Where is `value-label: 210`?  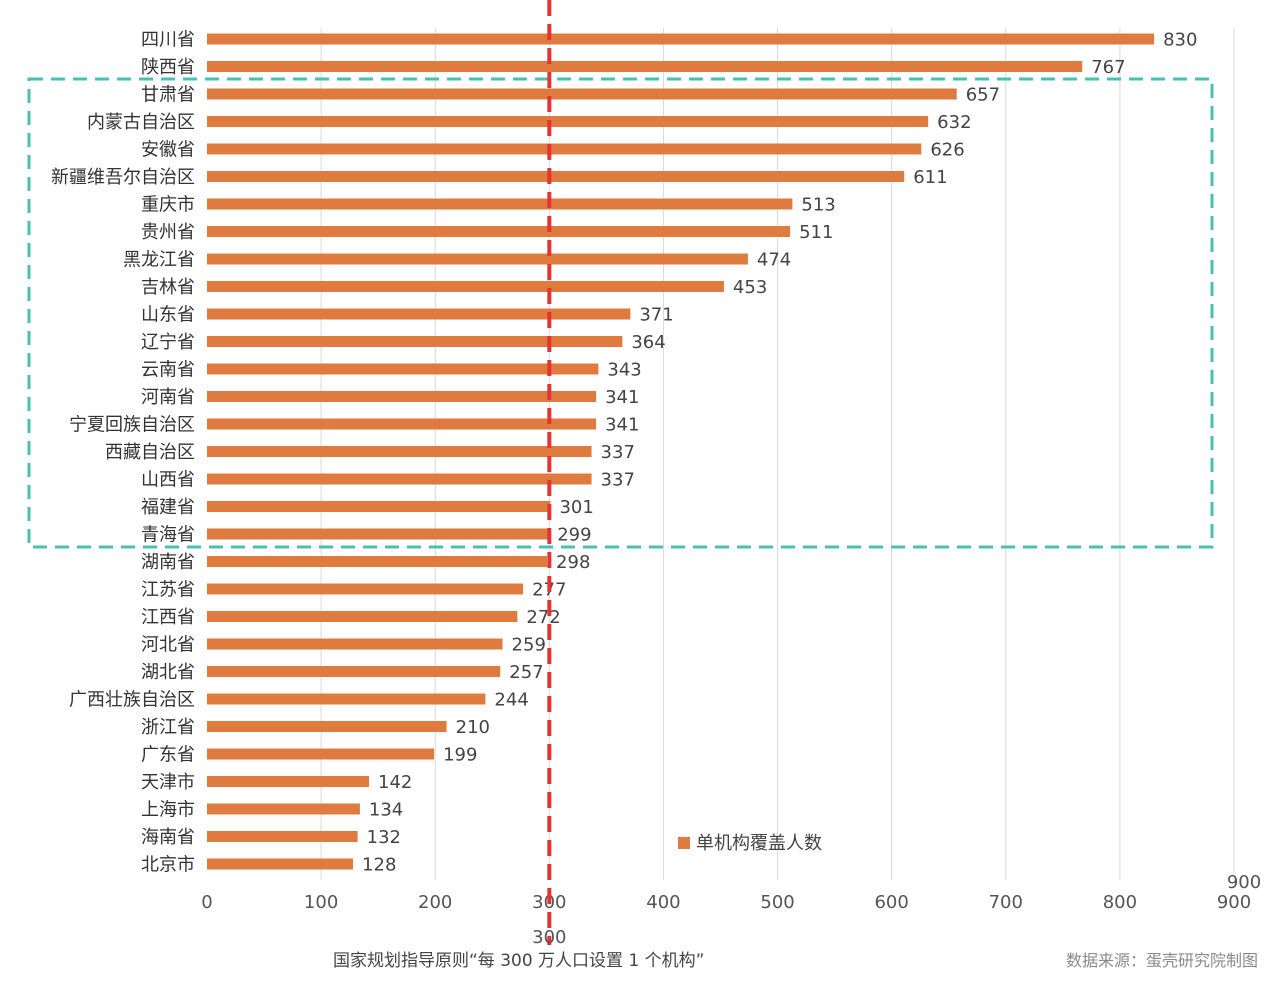
value-label: 210 is located at coordinates (473, 727).